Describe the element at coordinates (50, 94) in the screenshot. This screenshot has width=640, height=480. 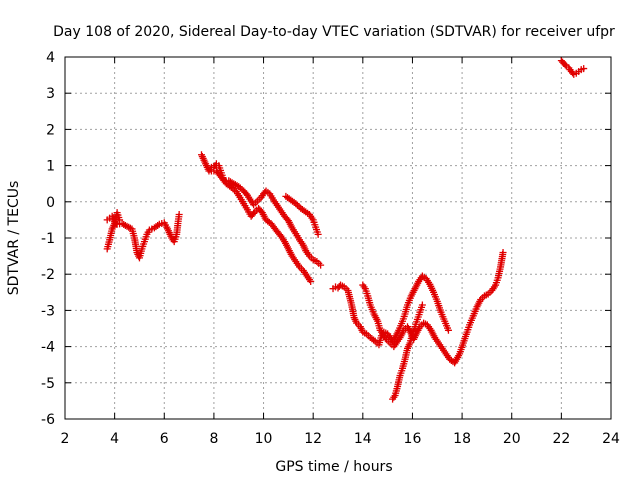
I see `y-tick-label: 3` at that location.